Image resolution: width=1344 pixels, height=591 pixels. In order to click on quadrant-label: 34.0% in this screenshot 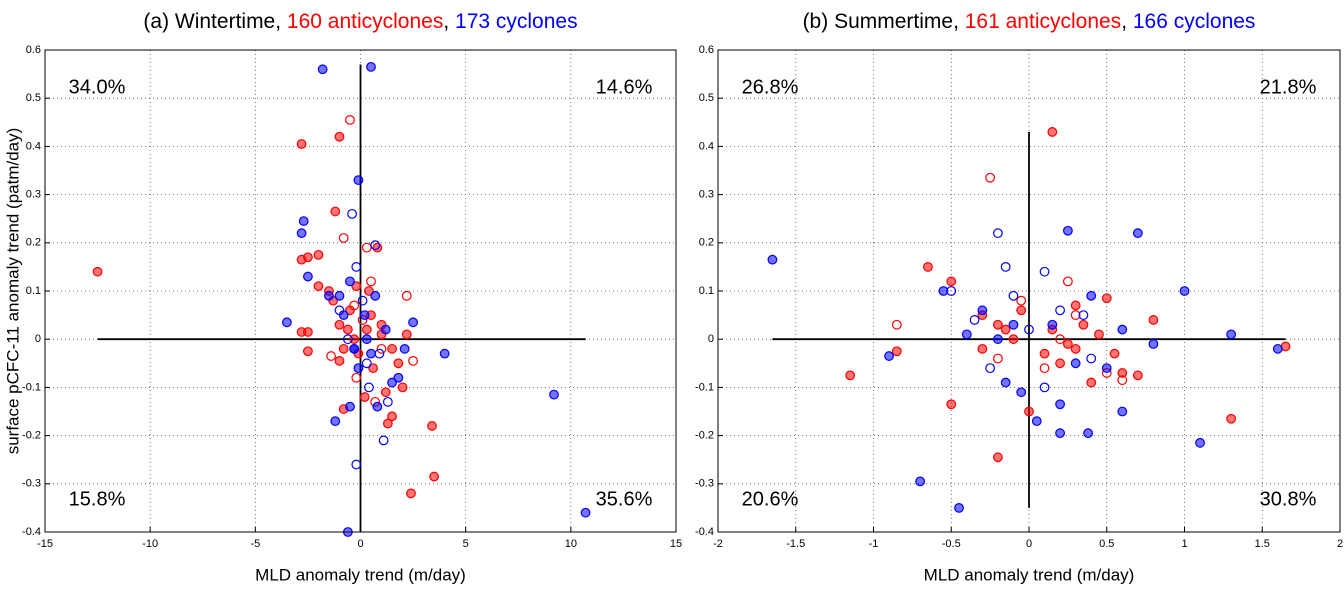, I will do `click(97, 87)`.